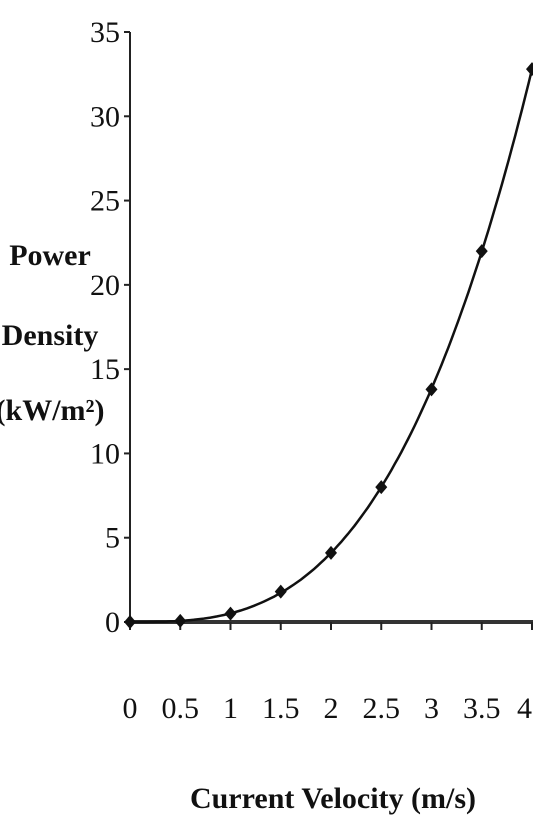  What do you see at coordinates (331, 708) in the screenshot?
I see `x-tick-label: 2` at bounding box center [331, 708].